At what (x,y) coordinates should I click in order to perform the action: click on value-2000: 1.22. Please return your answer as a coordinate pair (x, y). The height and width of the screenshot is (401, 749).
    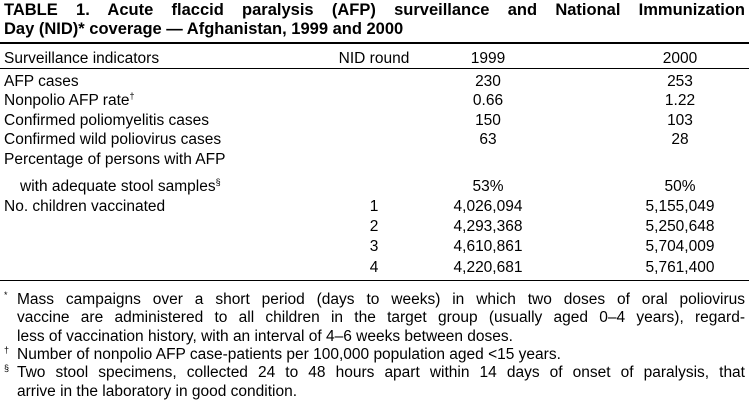
    Looking at the image, I should click on (680, 100).